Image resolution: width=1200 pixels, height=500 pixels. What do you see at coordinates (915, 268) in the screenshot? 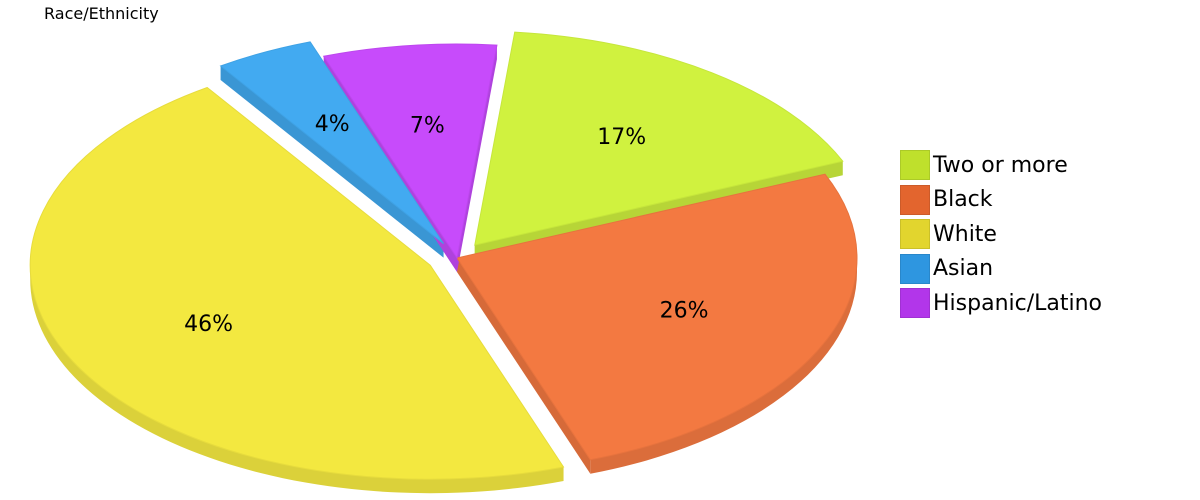
I see `legend-swatch-asian` at bounding box center [915, 268].